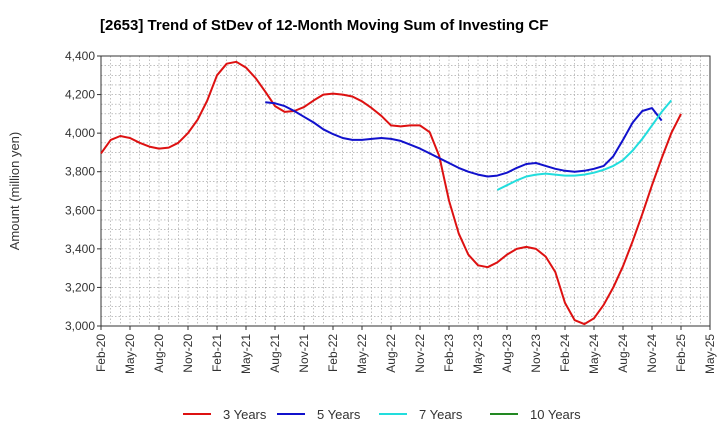  What do you see at coordinates (83, 191) in the screenshot?
I see `y-axis: 3,000 3,200 3,400 3,600 3,800 4,000 4,200 4,400` at bounding box center [83, 191].